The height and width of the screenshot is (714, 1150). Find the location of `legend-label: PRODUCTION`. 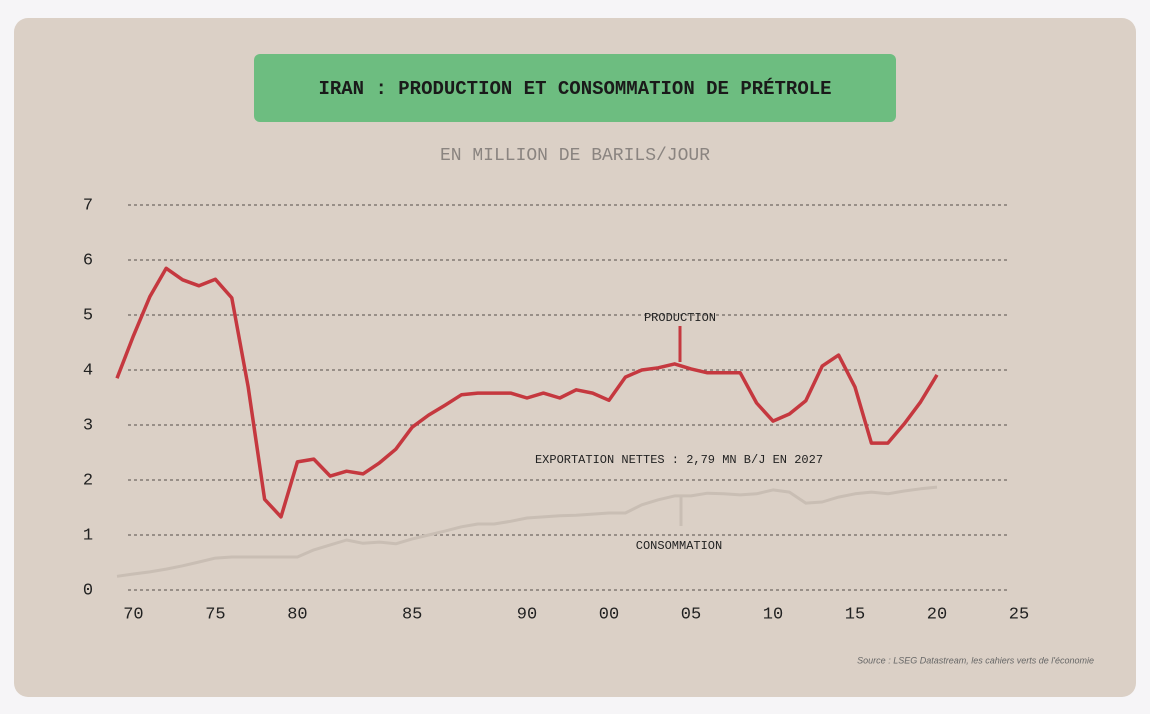

legend-label: PRODUCTION is located at coordinates (680, 318).